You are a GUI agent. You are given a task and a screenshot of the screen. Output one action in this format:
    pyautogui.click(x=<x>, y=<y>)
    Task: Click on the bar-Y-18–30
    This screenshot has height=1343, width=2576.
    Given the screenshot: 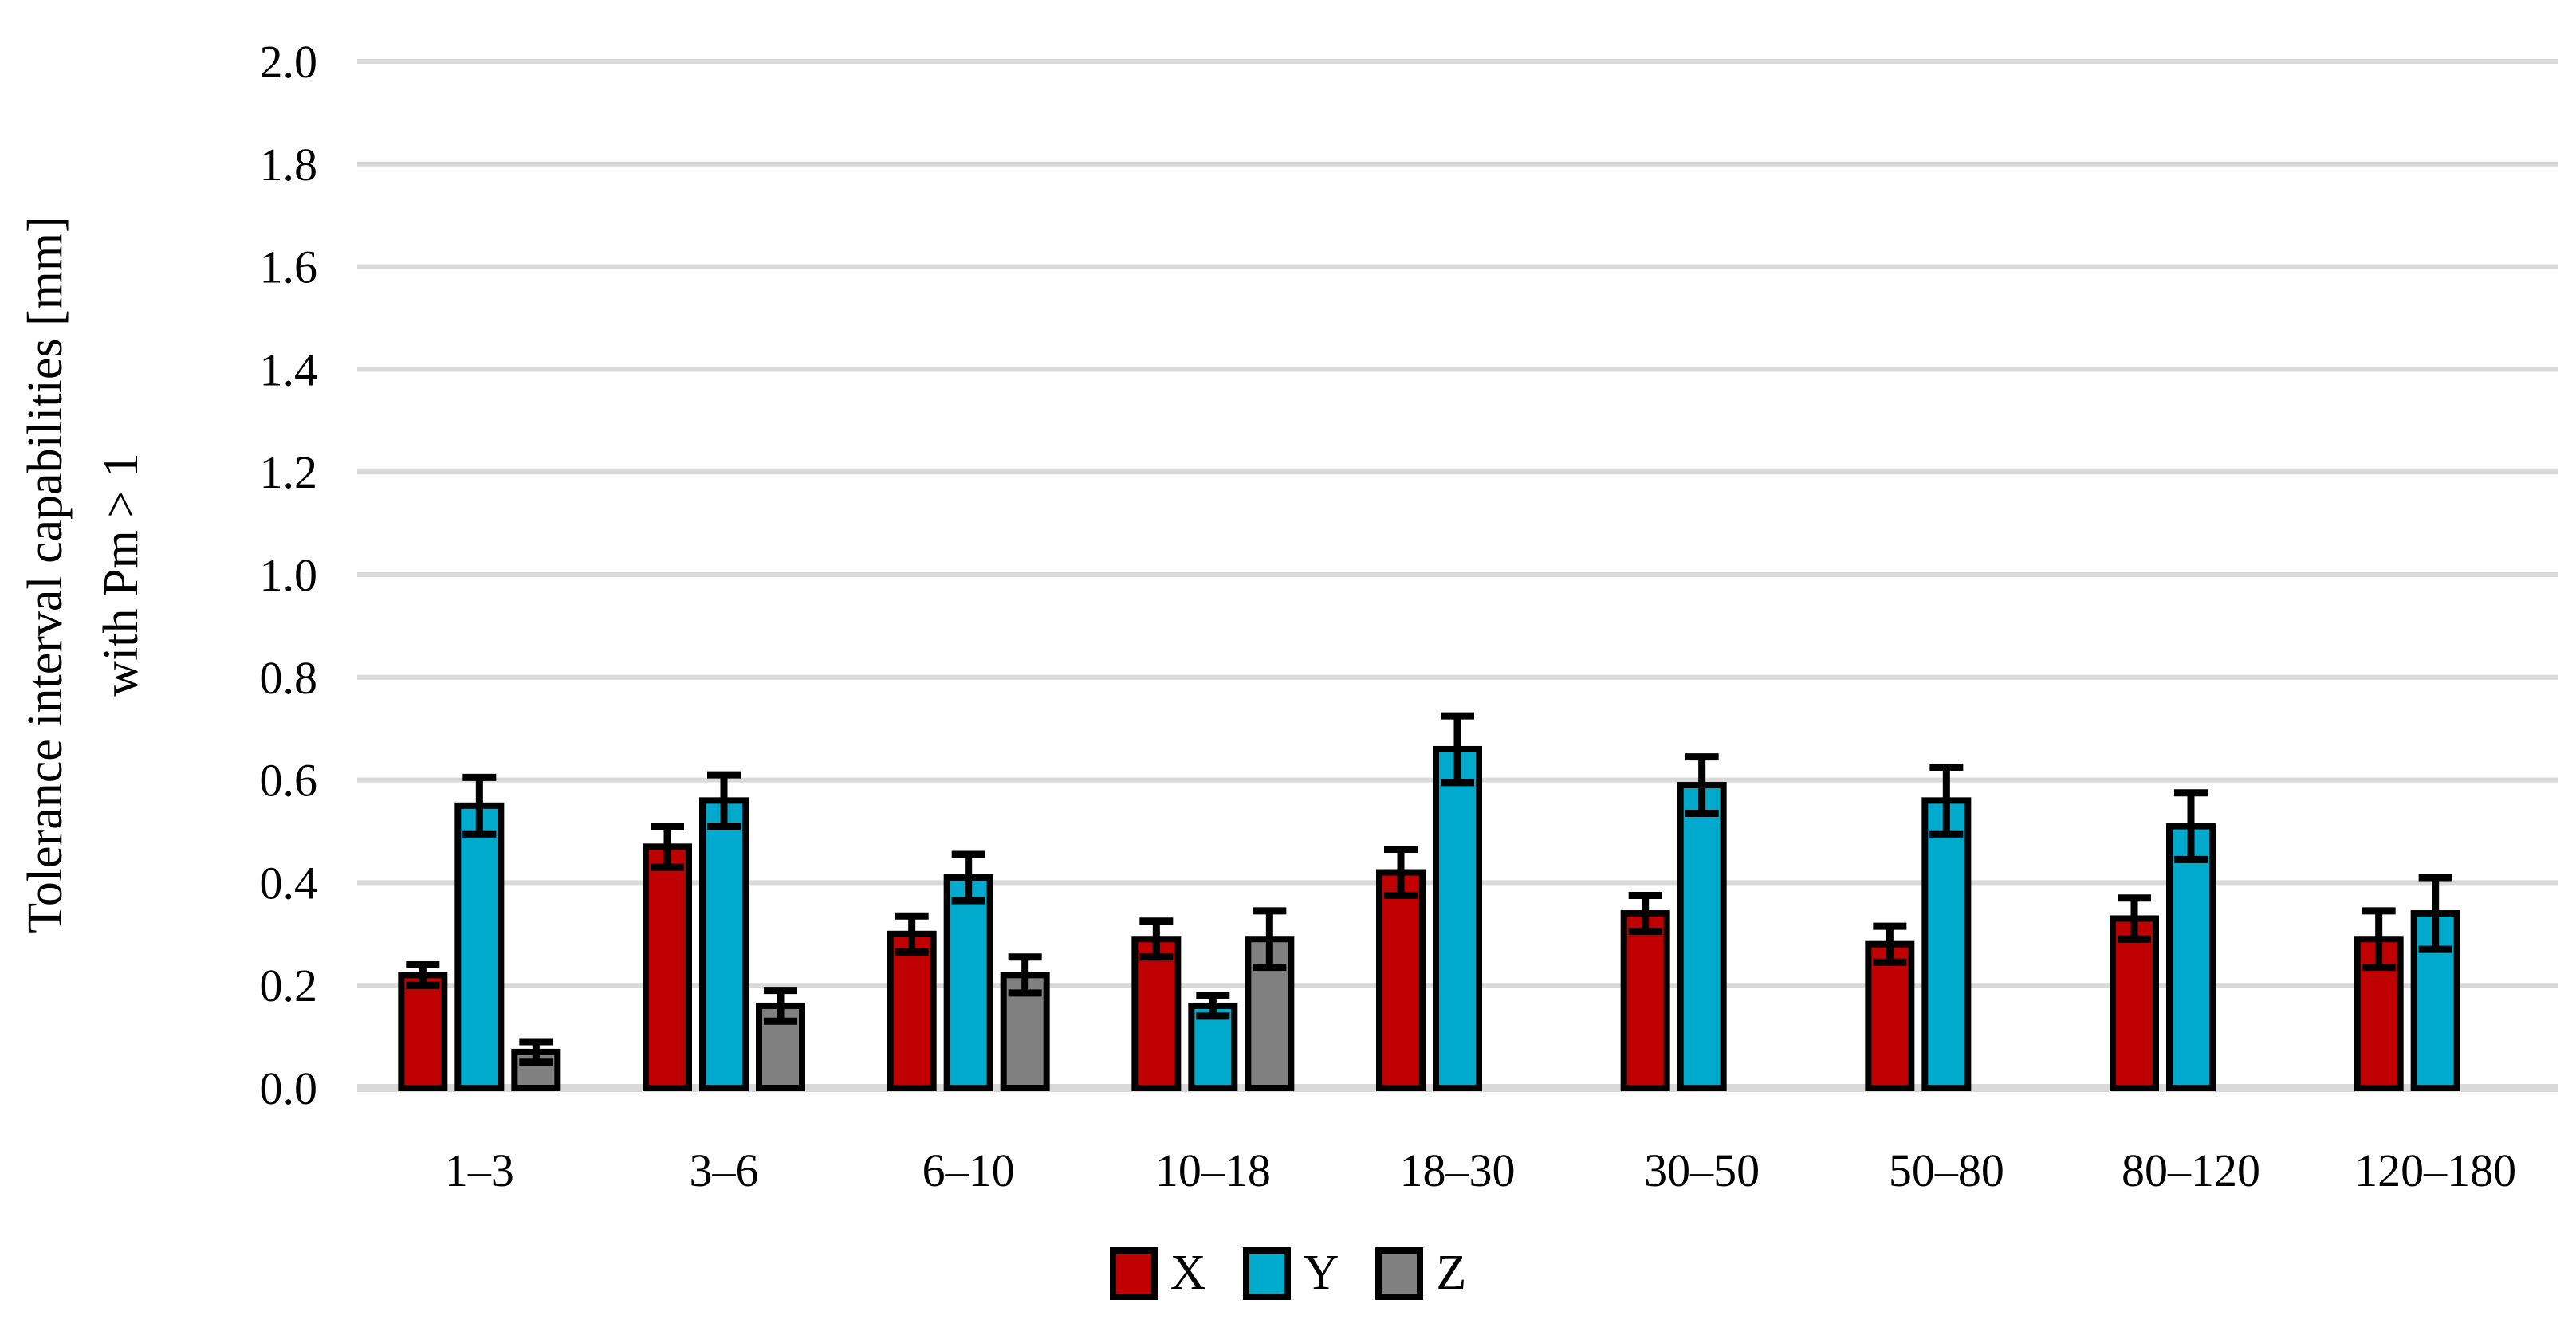 What is the action you would take?
    pyautogui.click(x=1458, y=919)
    